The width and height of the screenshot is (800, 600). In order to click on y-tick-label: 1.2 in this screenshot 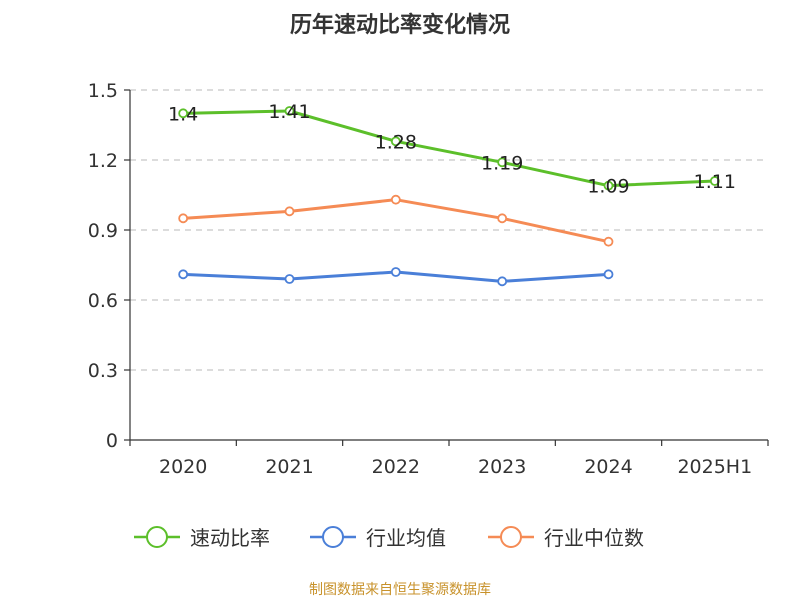, I will do `click(103, 161)`.